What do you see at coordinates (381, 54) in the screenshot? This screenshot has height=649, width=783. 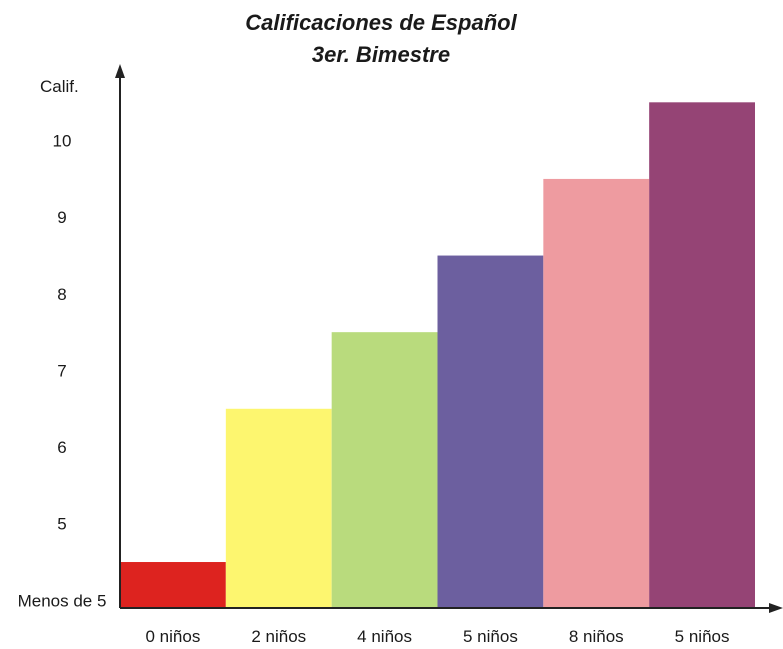 I see `chart-subtitle: 3er. Bimestre` at bounding box center [381, 54].